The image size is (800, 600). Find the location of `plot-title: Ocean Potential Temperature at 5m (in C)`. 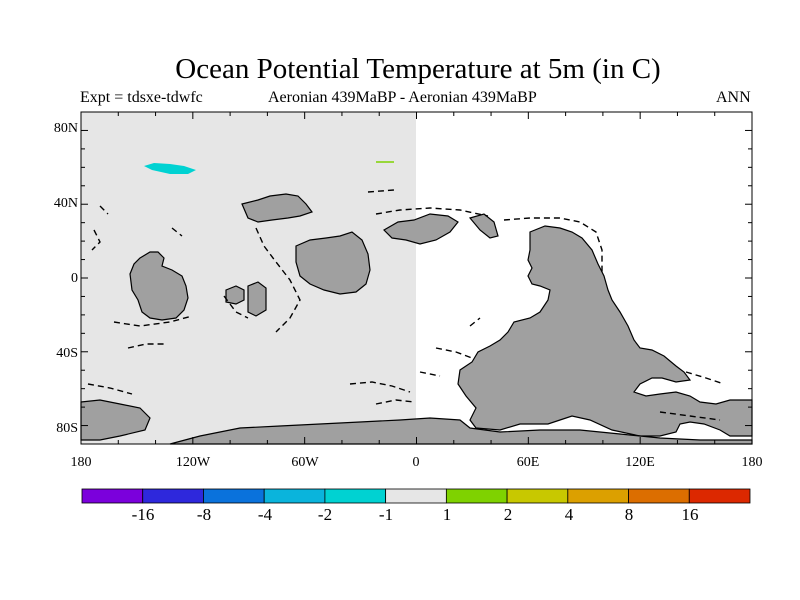

plot-title: Ocean Potential Temperature at 5m (in C) is located at coordinates (418, 69).